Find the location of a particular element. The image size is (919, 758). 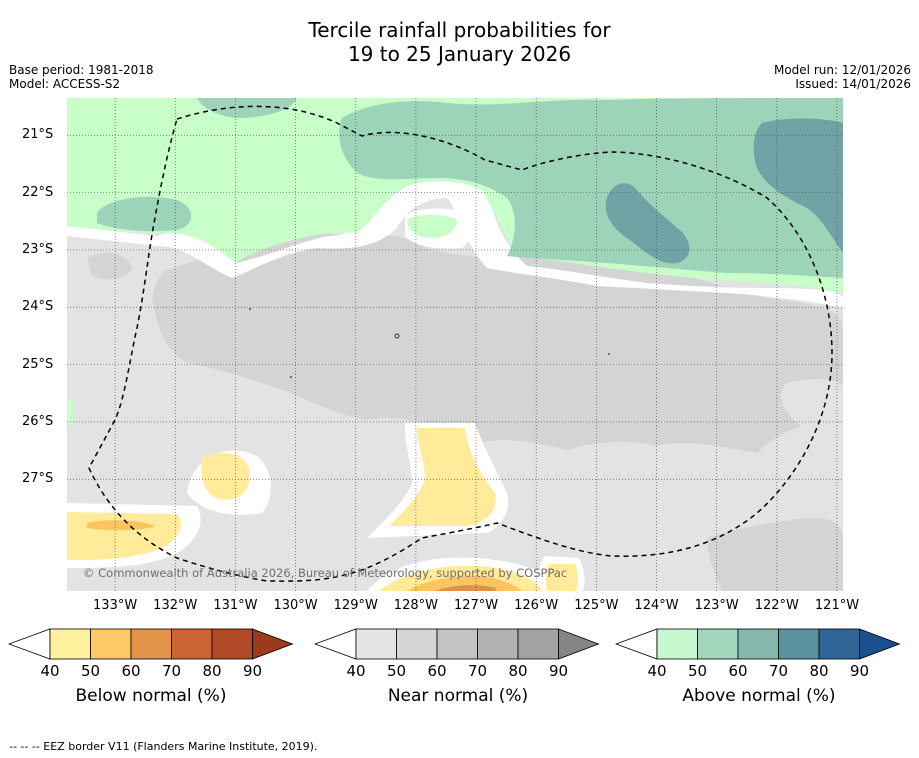

colorbar-label-above: Above normal (%) is located at coordinates (759, 696).